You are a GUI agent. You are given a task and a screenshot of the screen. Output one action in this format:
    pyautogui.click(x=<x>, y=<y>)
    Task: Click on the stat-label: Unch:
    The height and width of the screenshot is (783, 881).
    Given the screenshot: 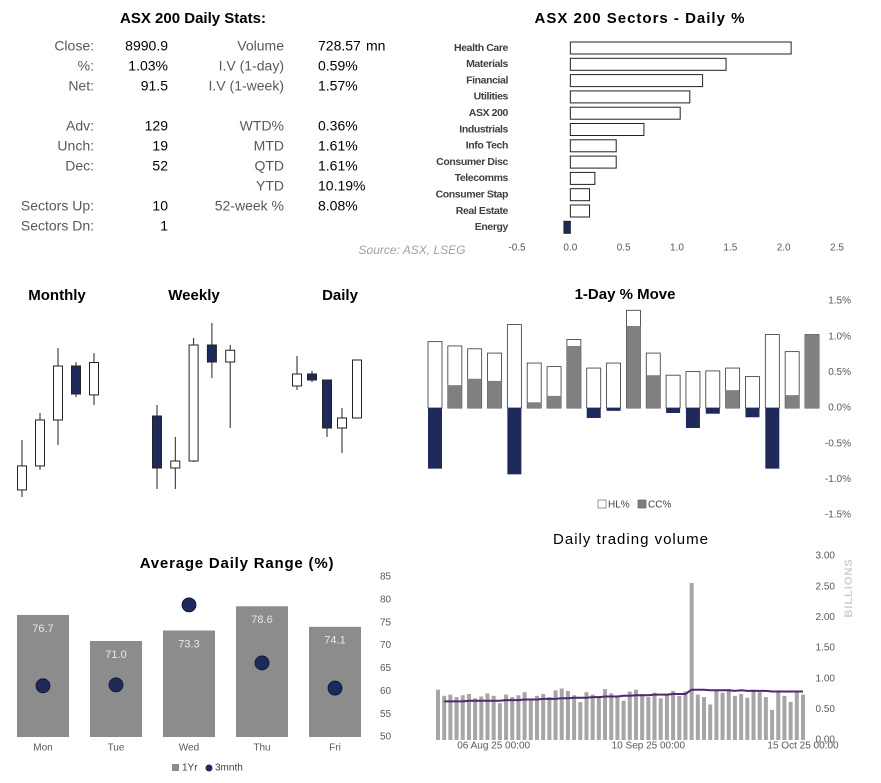 What is the action you would take?
    pyautogui.click(x=75, y=146)
    